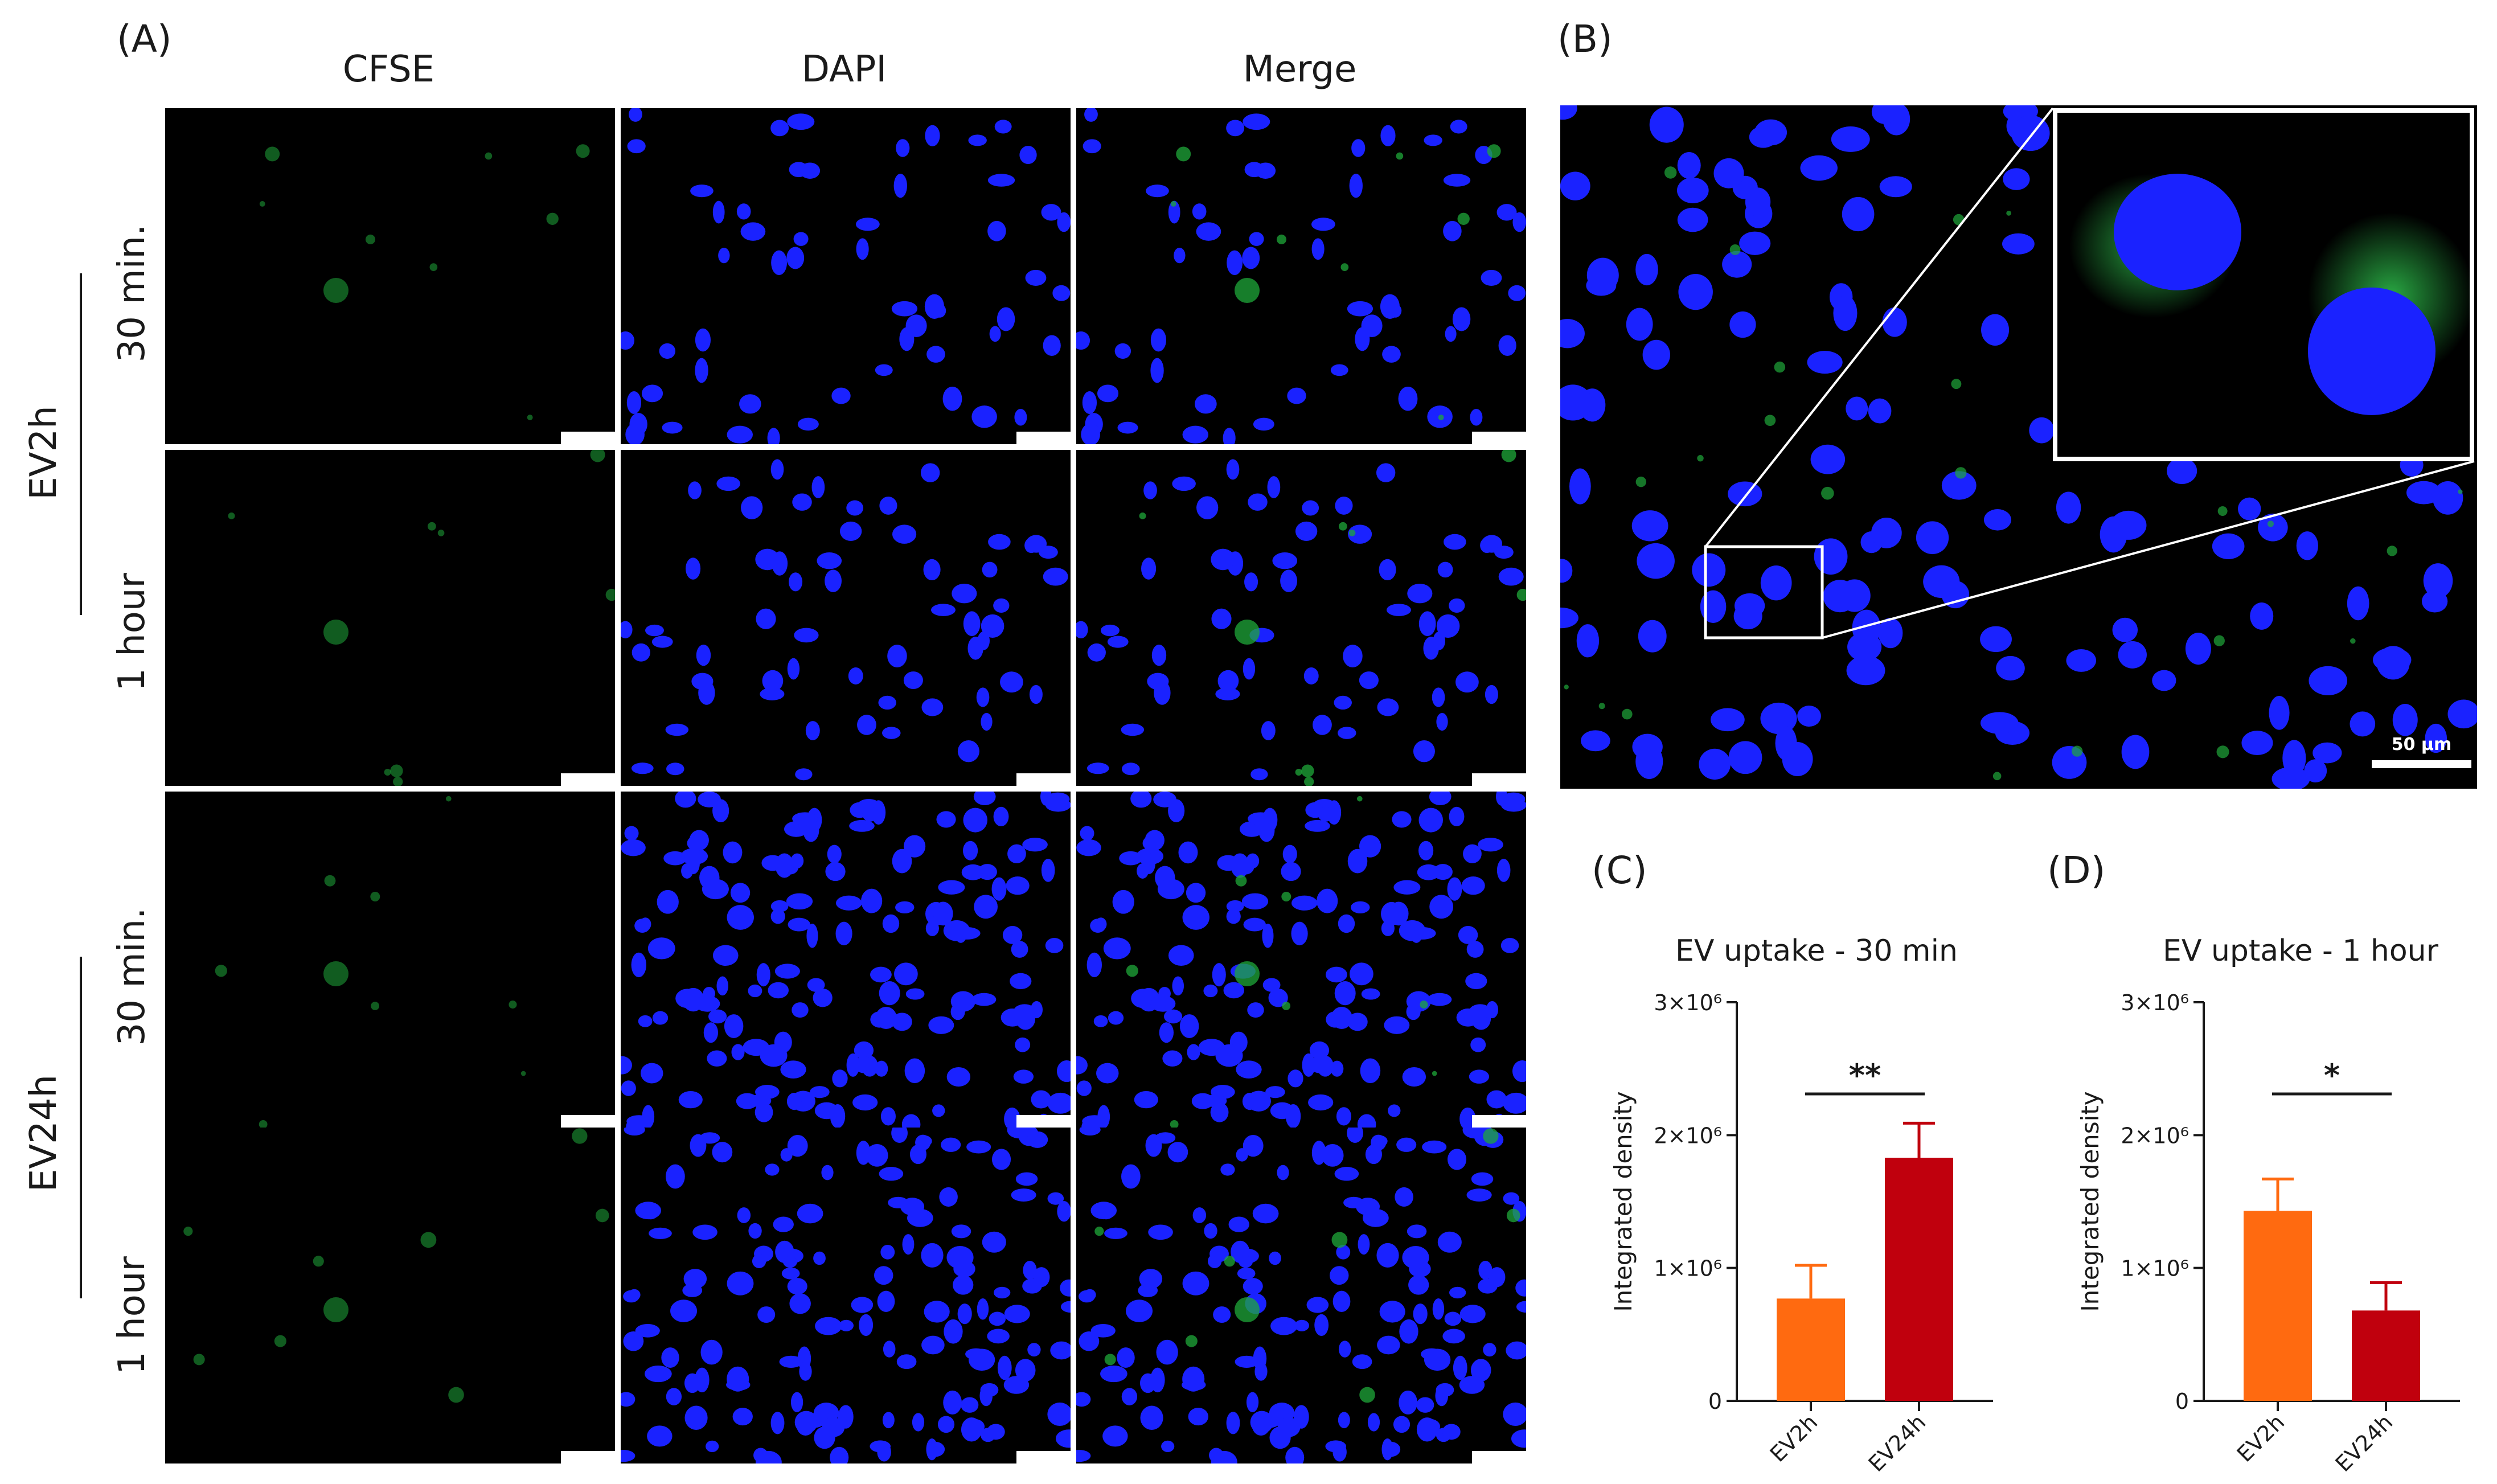 The image size is (2497, 1484). What do you see at coordinates (144, 39) in the screenshot?
I see `panel-label-a: (A)` at bounding box center [144, 39].